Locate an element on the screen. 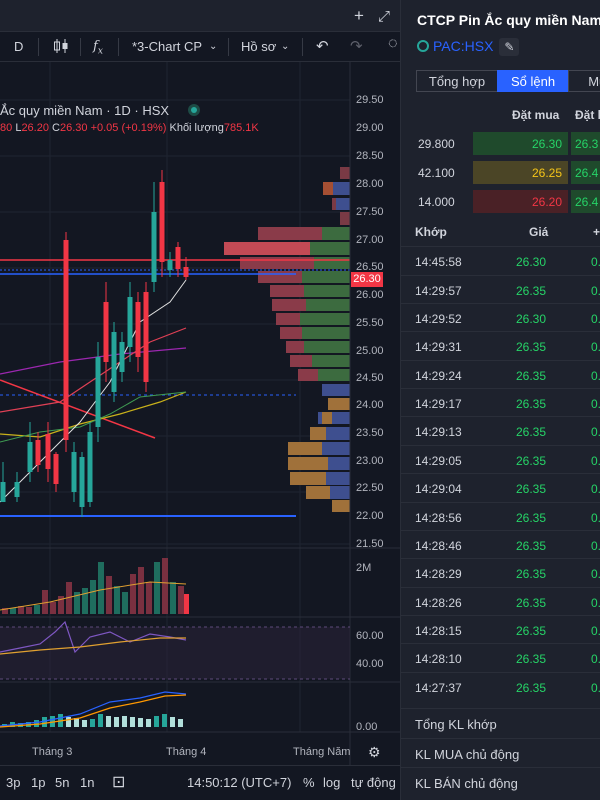  trade-row: 14:28:26 26.35 0. is located at coordinates (500, 601).